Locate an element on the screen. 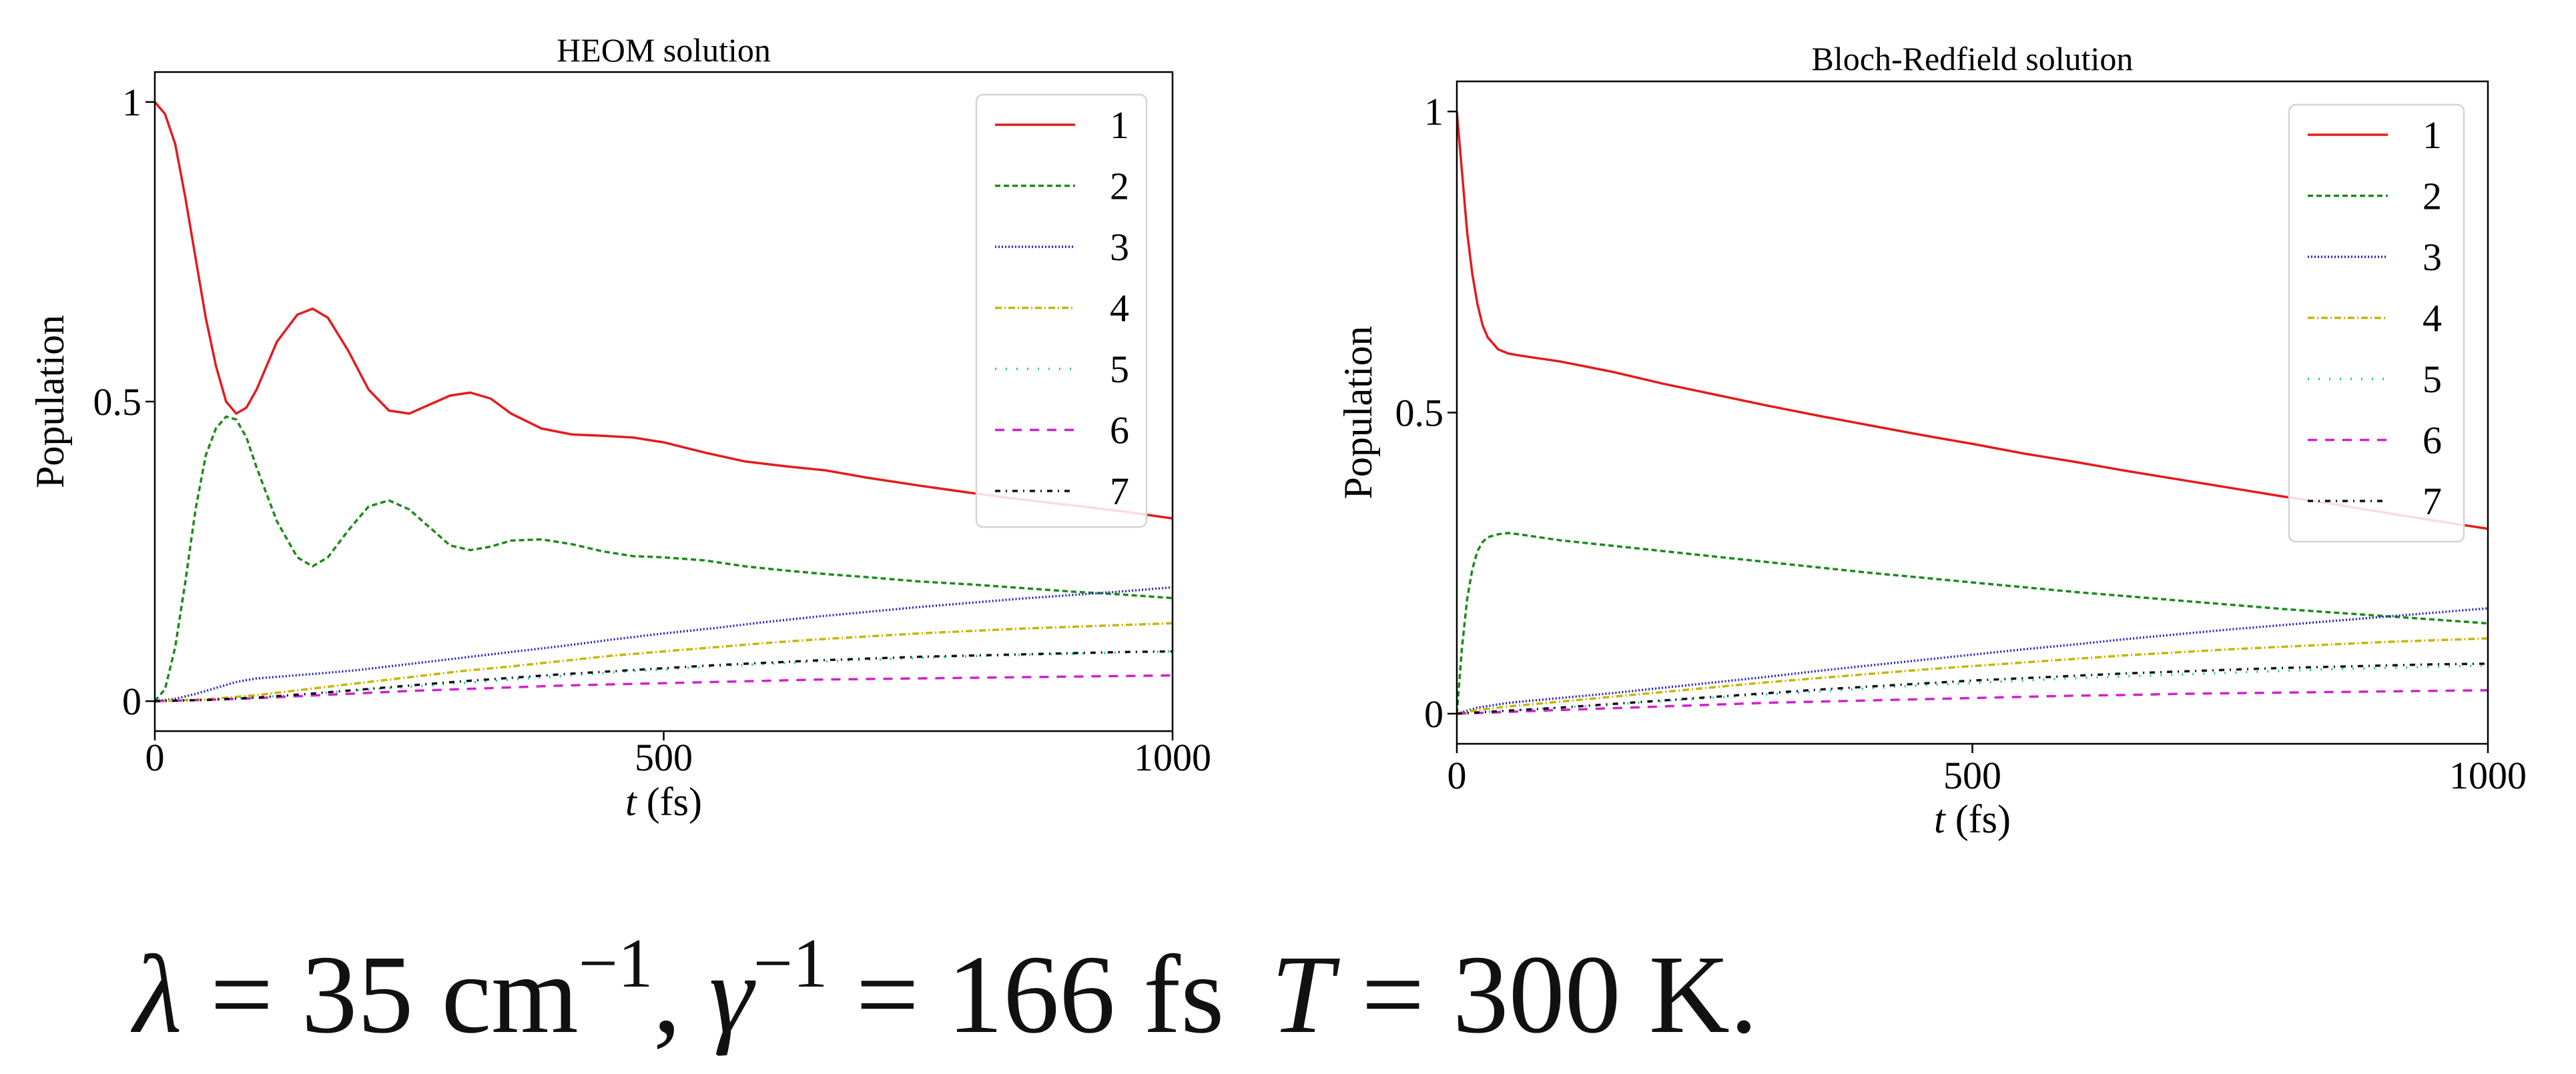  lambda-exponent: −1 is located at coordinates (615, 963).